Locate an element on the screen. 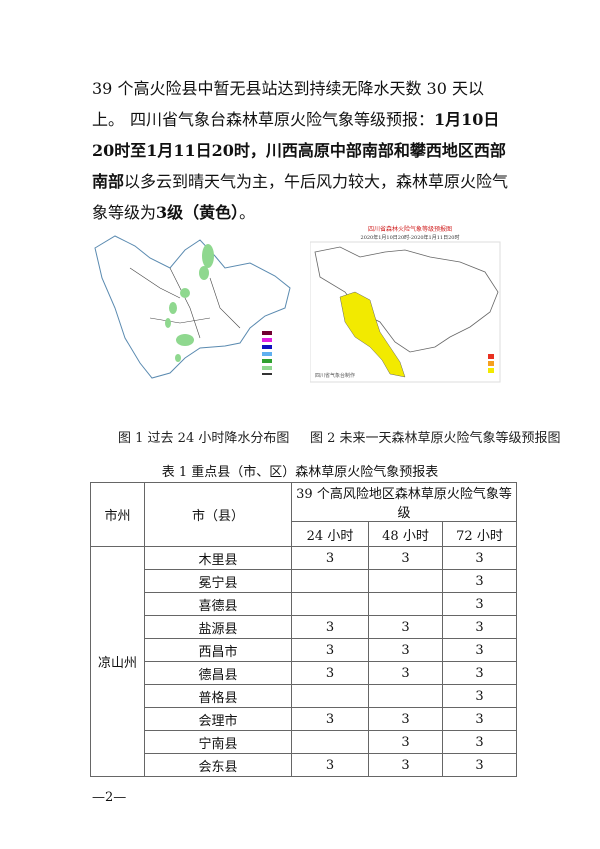  county-cell: 喜德县 is located at coordinates (218, 604).